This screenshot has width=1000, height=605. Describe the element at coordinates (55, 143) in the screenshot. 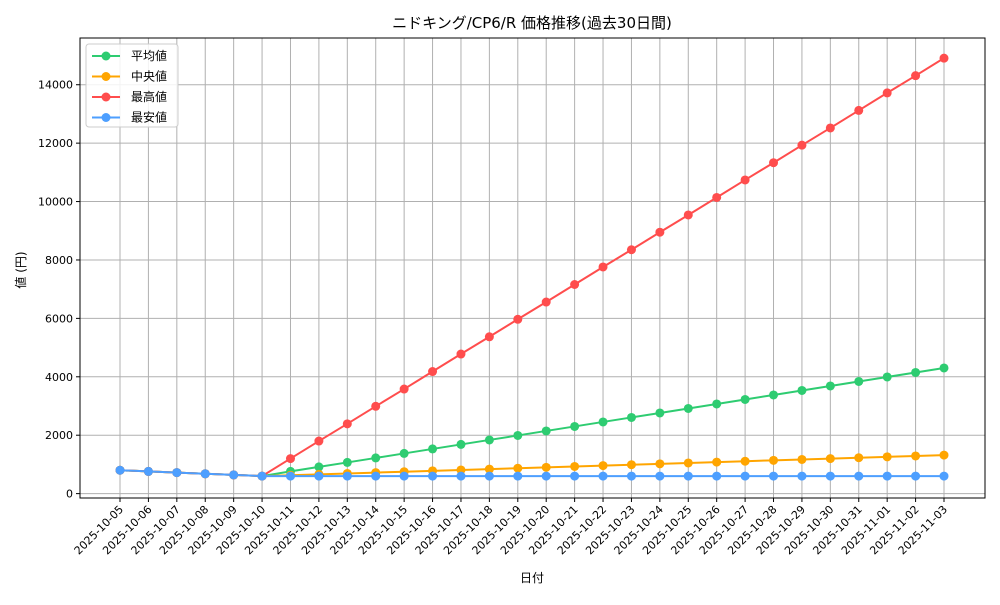

I see `y-tick-label: 12000` at that location.